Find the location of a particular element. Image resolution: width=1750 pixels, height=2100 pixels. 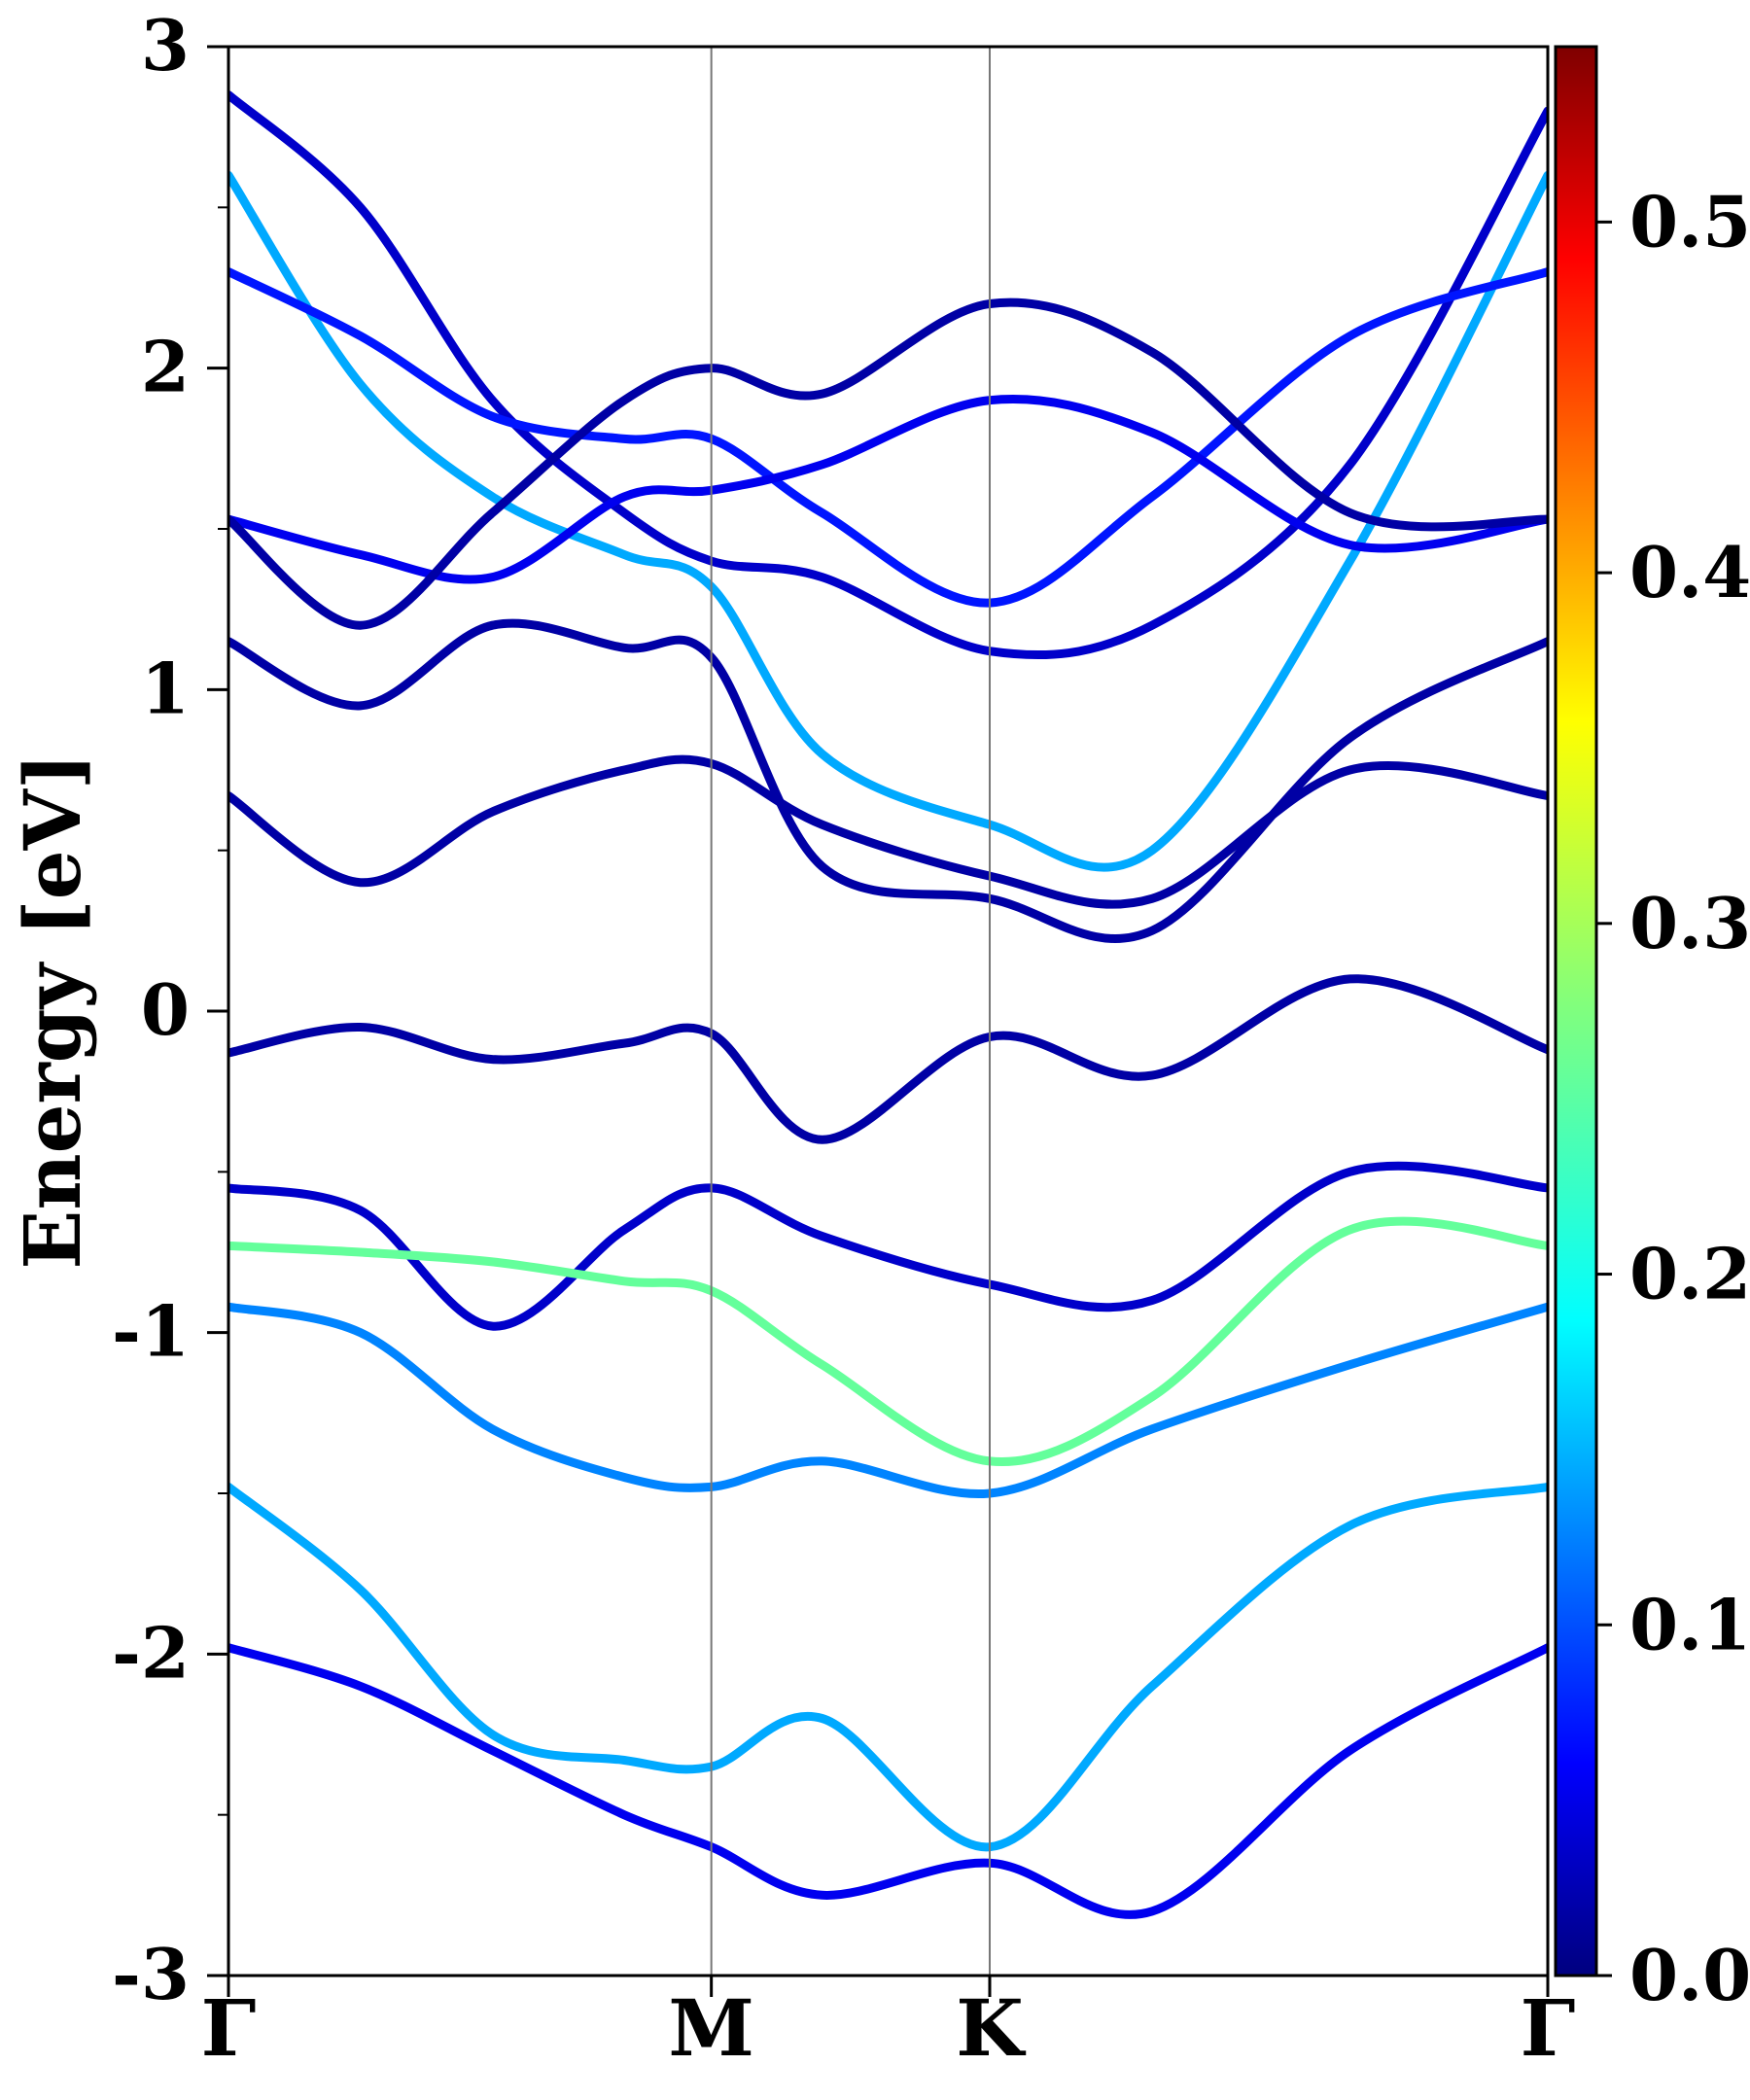

colorbar-tick-label: 0.1 is located at coordinates (1689, 1624).